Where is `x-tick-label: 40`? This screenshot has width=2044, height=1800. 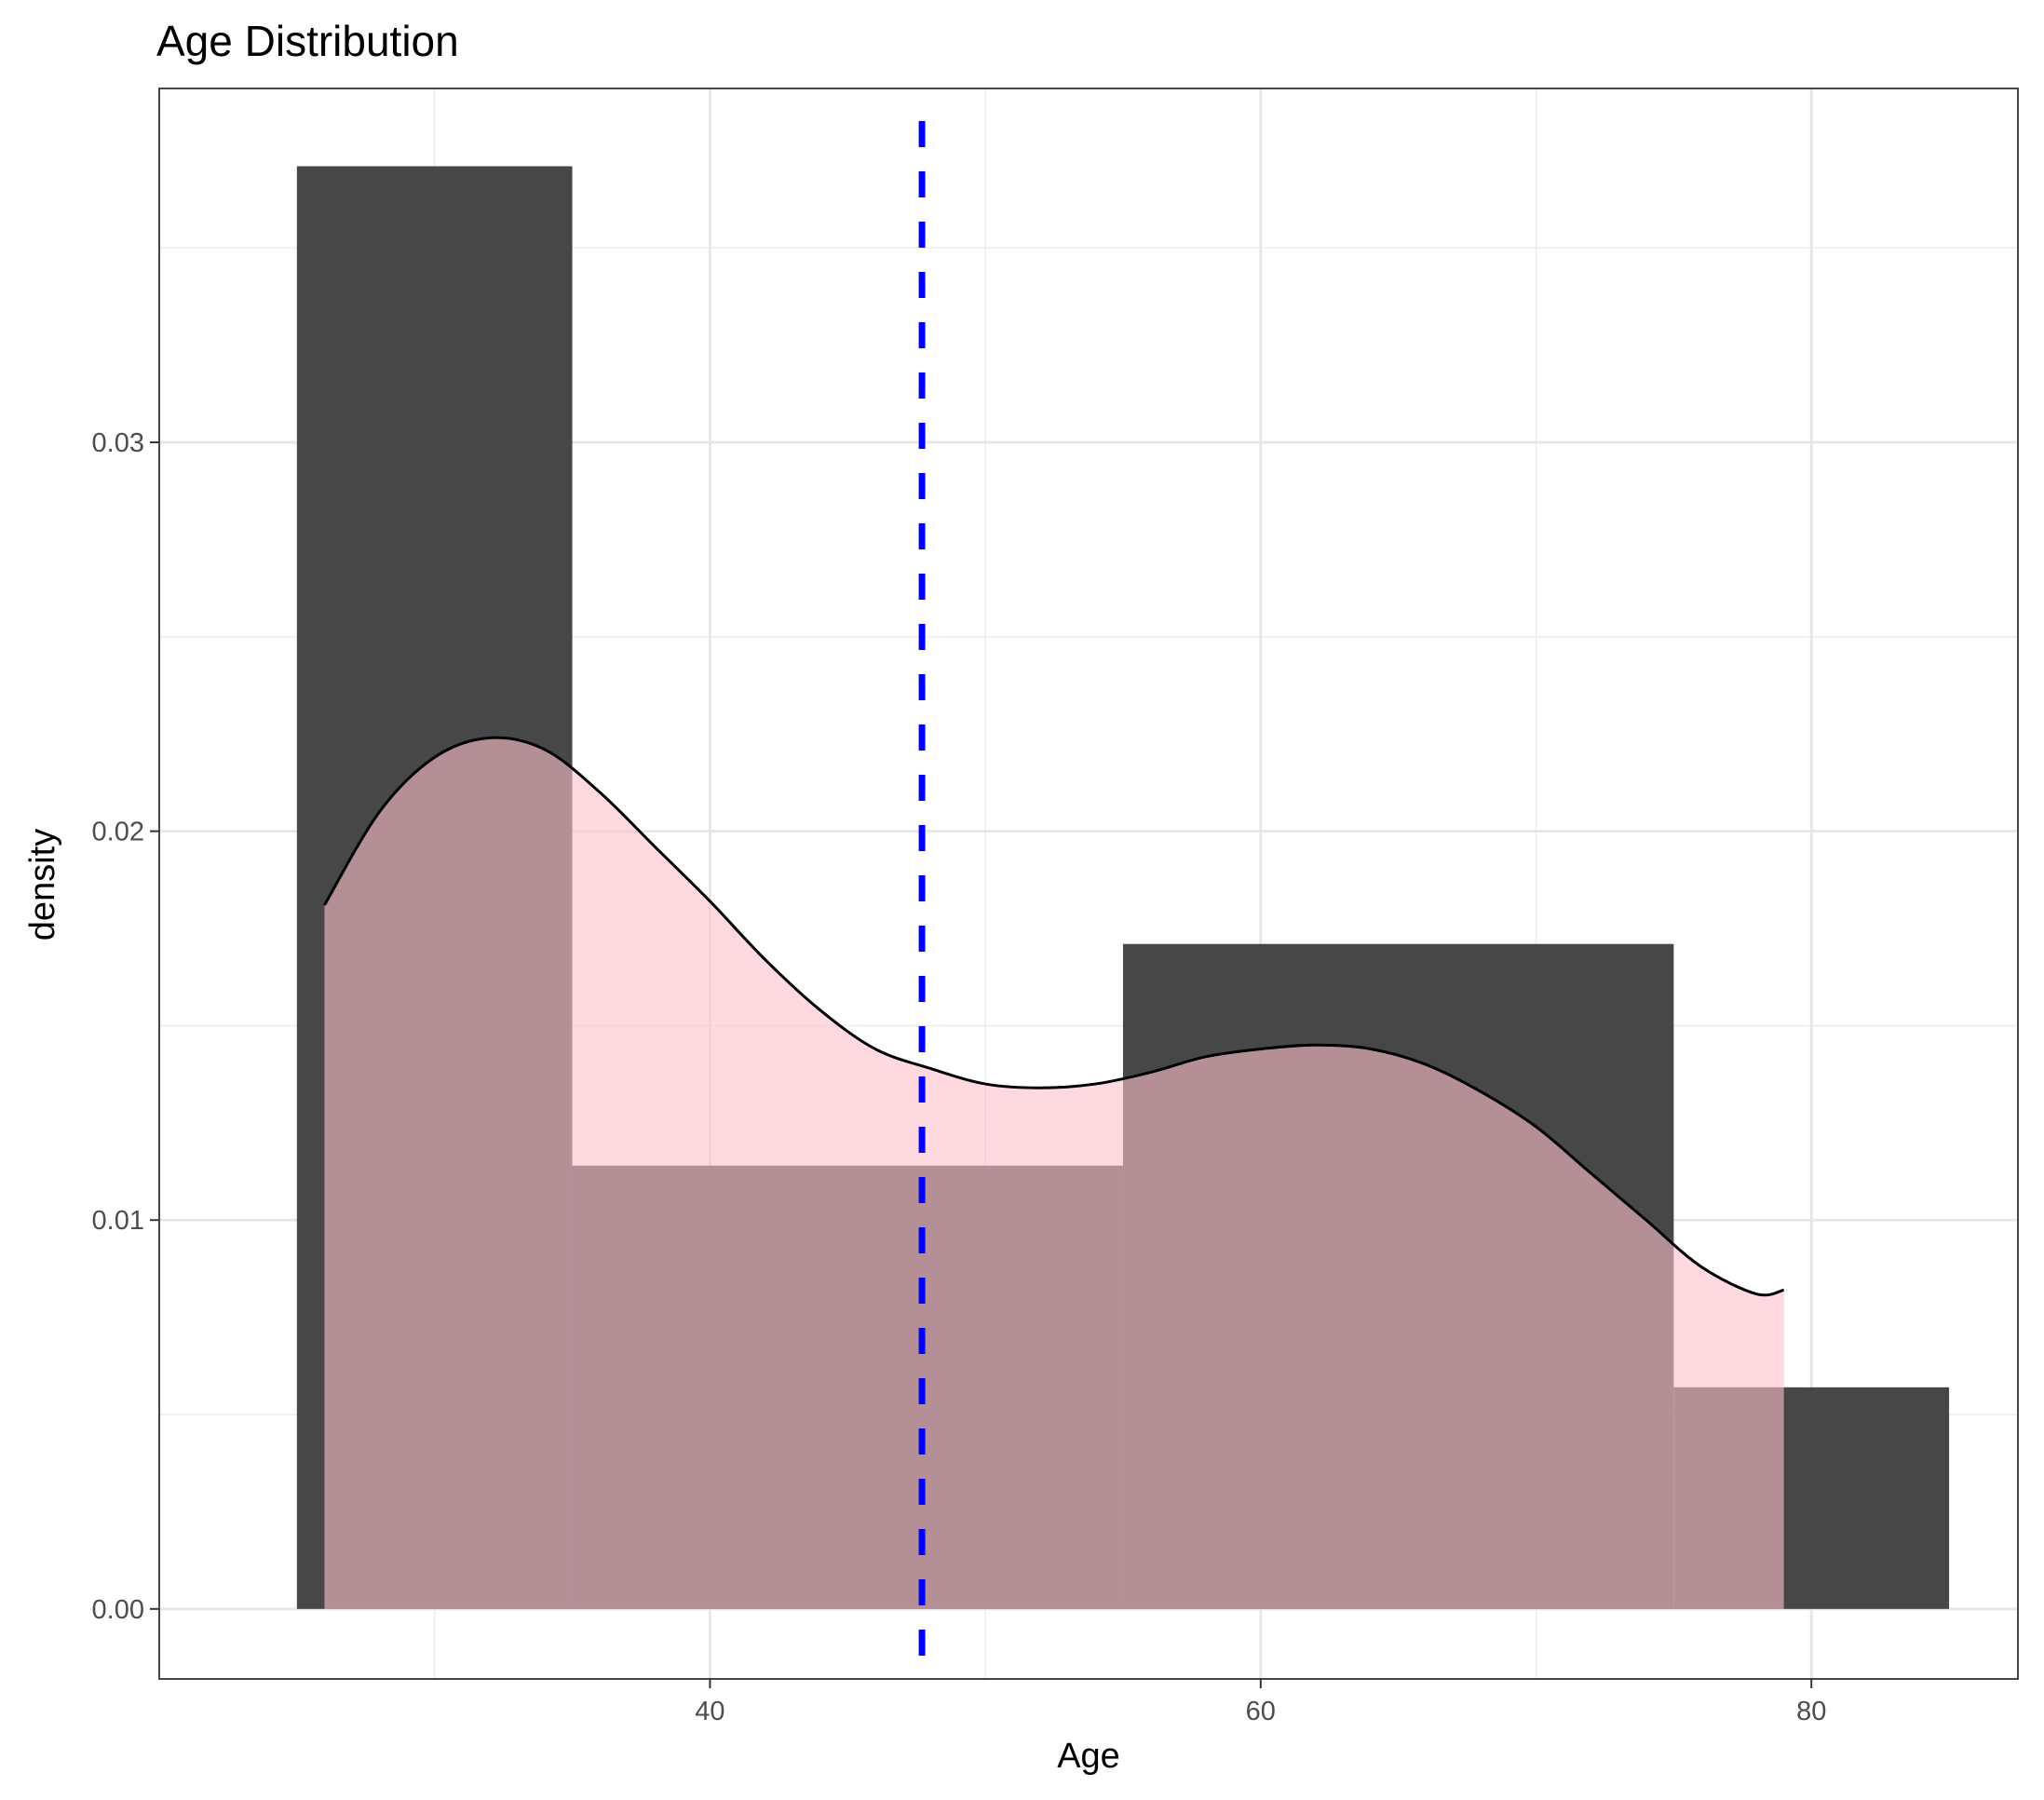 x-tick-label: 40 is located at coordinates (709, 1711).